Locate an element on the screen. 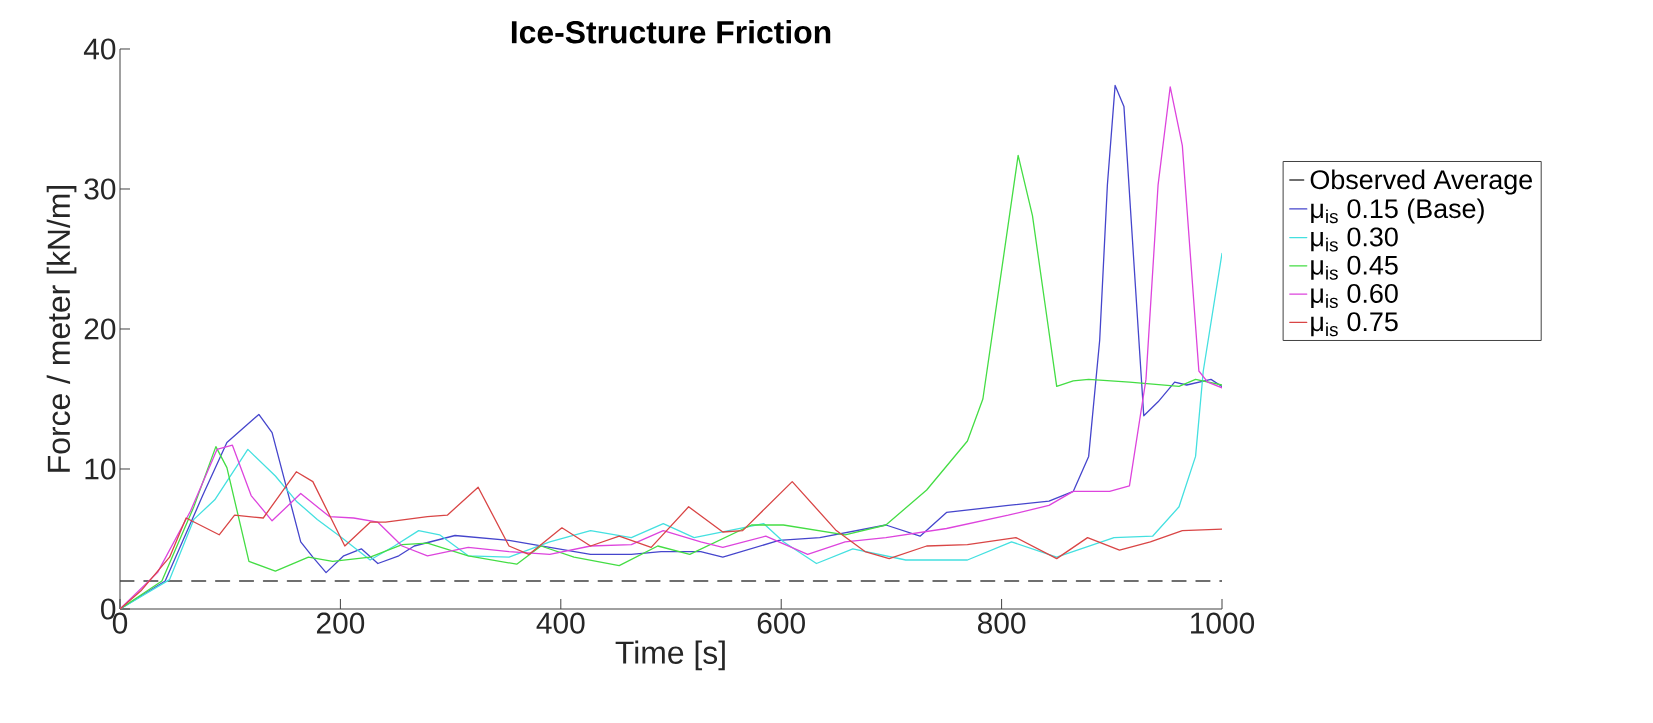  y-tick-label: 40 is located at coordinates (99, 49).